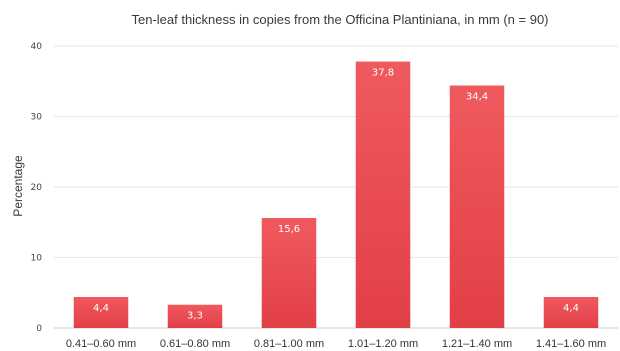 The height and width of the screenshot is (351, 620). Describe the element at coordinates (195, 344) in the screenshot. I see `x-tick-label: 0.61–0.80 mm` at that location.